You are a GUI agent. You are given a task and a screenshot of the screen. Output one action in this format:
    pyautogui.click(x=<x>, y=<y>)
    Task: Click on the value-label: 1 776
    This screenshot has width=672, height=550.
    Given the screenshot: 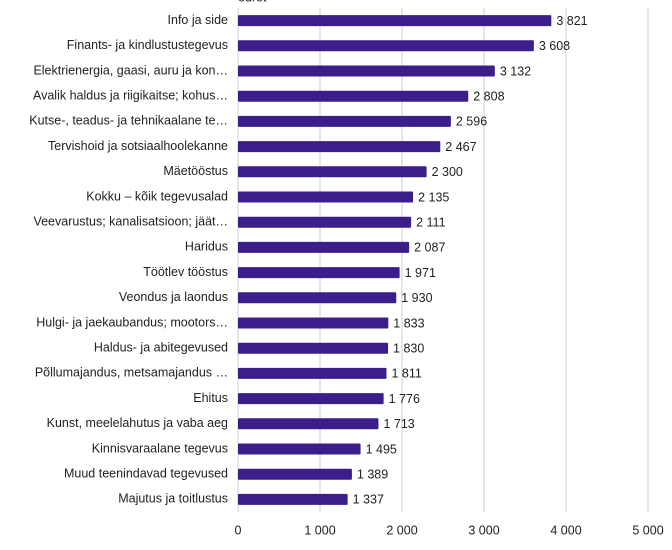 What is the action you would take?
    pyautogui.click(x=404, y=399)
    